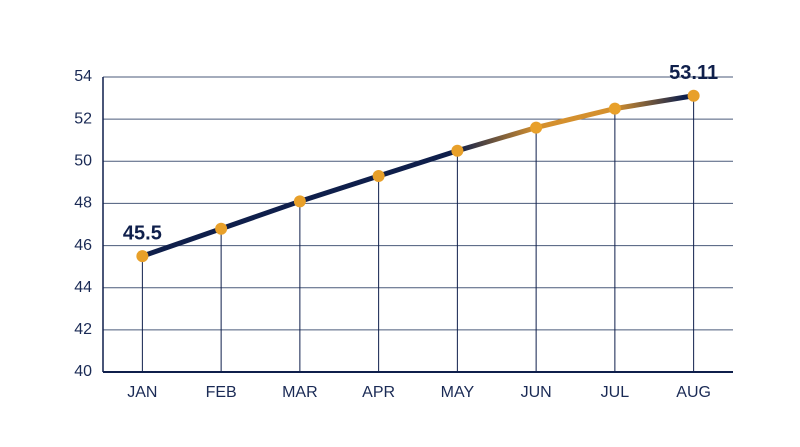  What do you see at coordinates (83, 76) in the screenshot?
I see `y-tick-label: 54` at bounding box center [83, 76].